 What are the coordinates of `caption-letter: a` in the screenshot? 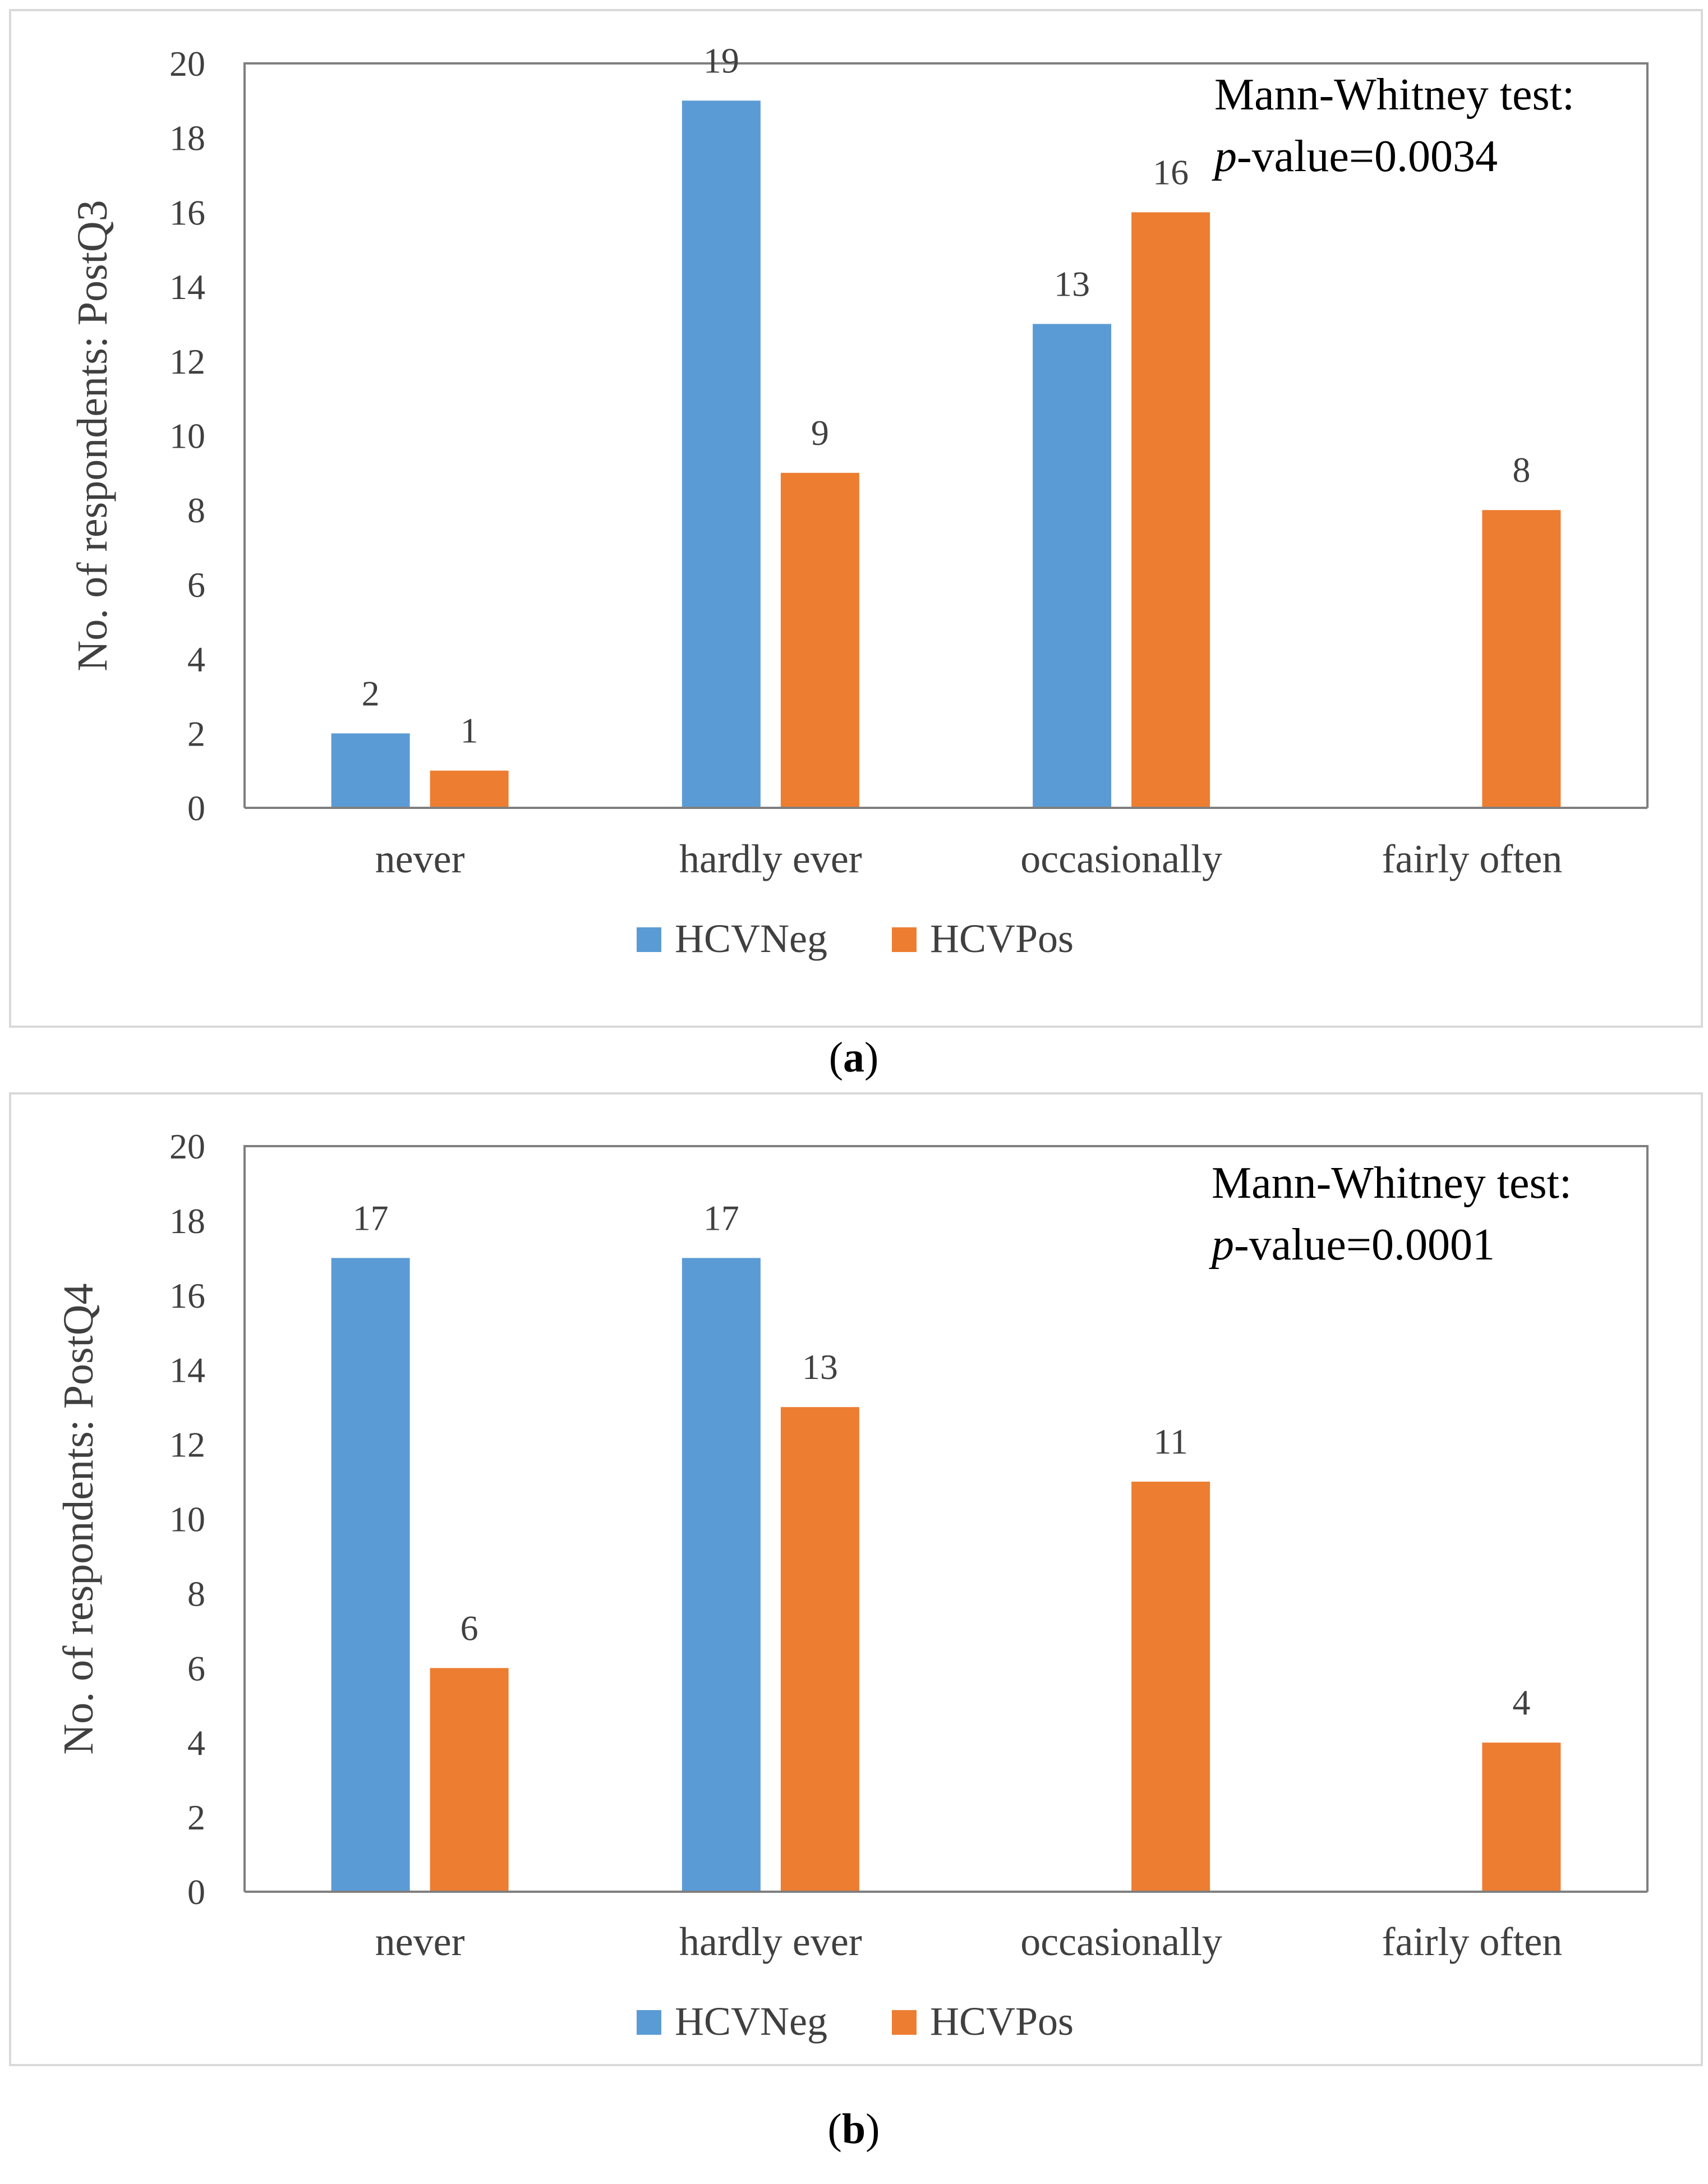 It's located at (853, 1057).